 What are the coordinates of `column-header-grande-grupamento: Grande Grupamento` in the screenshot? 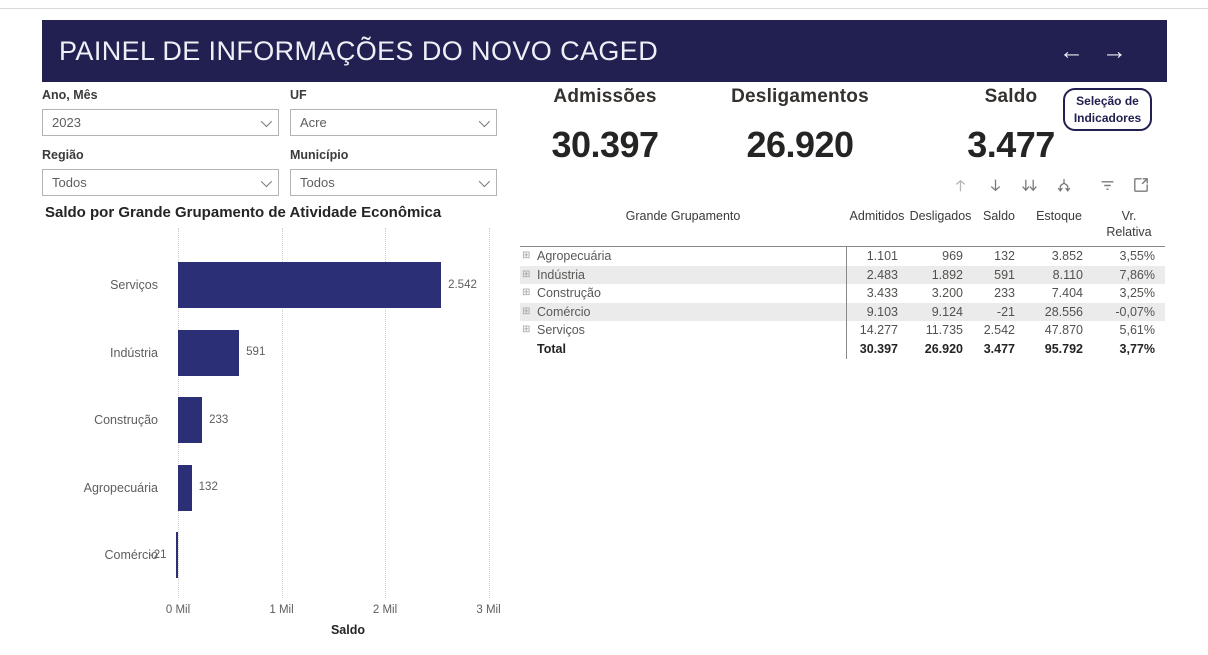 It's located at (683, 216).